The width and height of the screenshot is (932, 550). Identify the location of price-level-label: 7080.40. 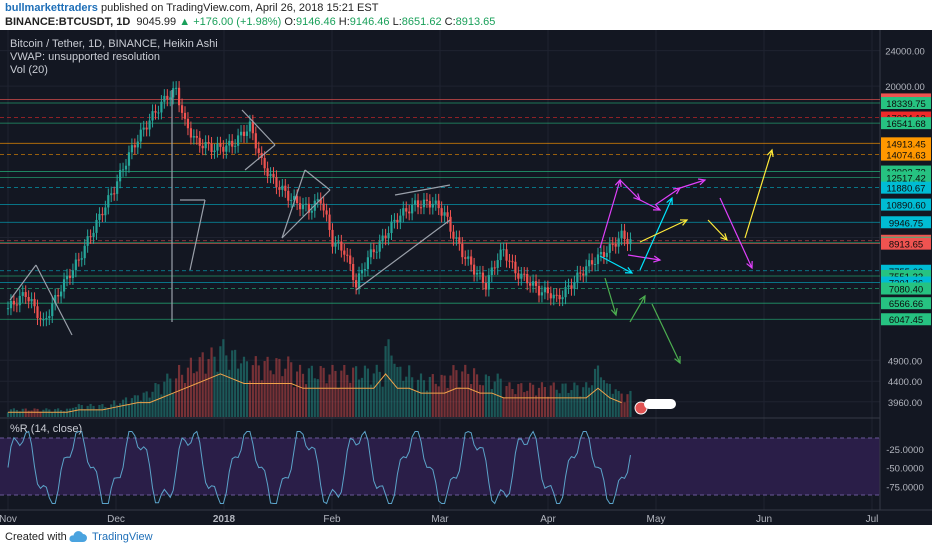
(906, 290).